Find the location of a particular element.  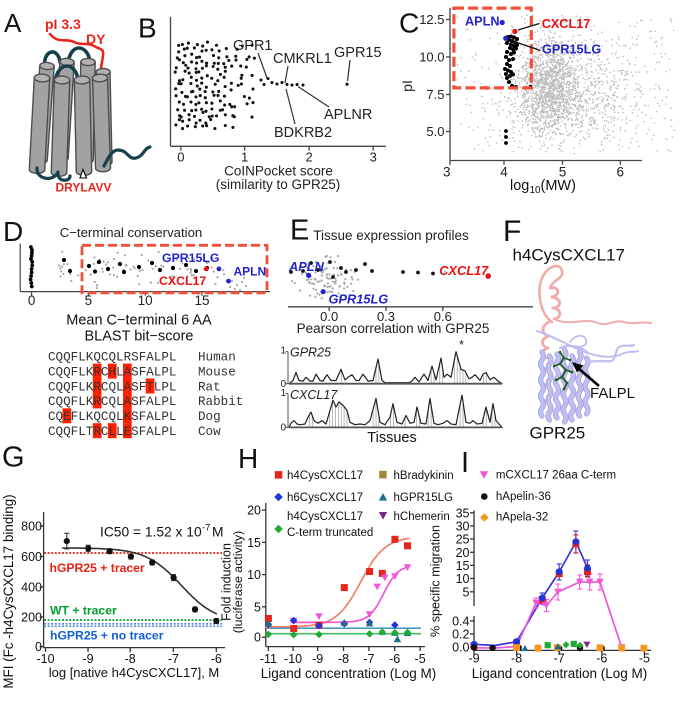

svg-text: (luciferase activity) is located at coordinates (238, 582).